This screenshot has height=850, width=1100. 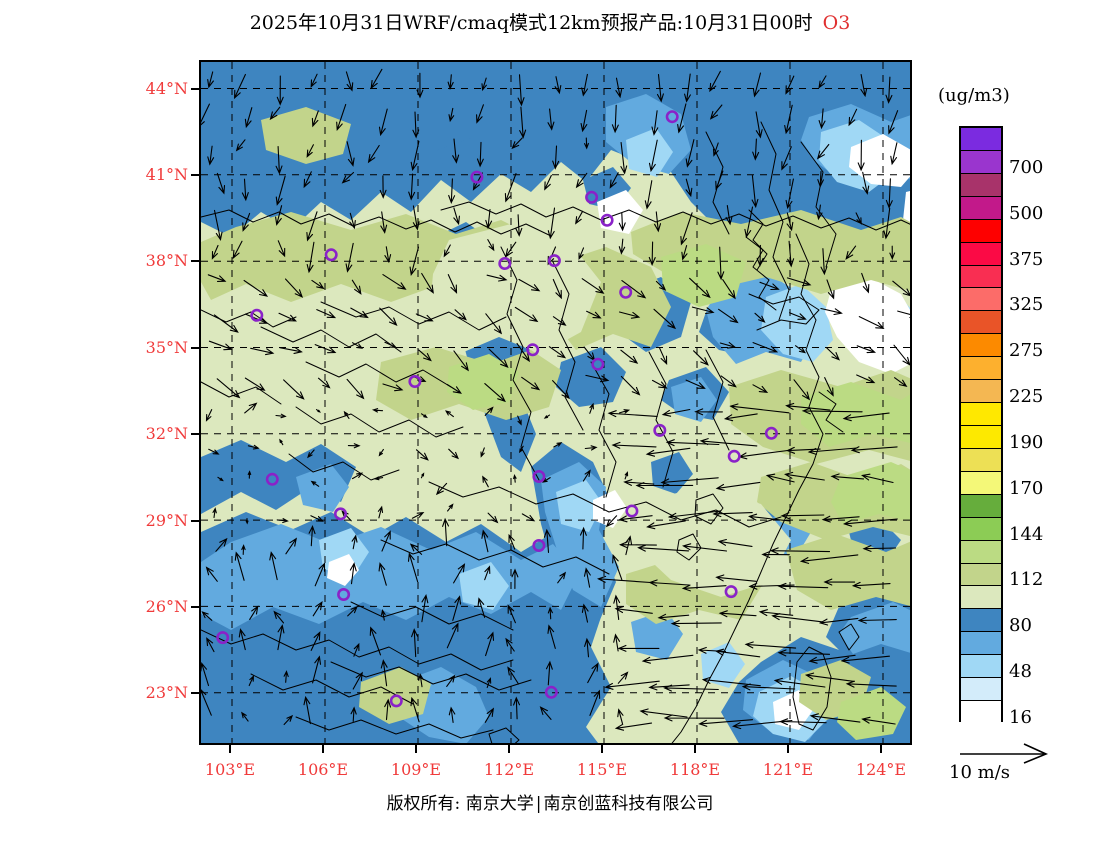 I want to click on colorbar-label-48: 48, so click(x=1020, y=672).